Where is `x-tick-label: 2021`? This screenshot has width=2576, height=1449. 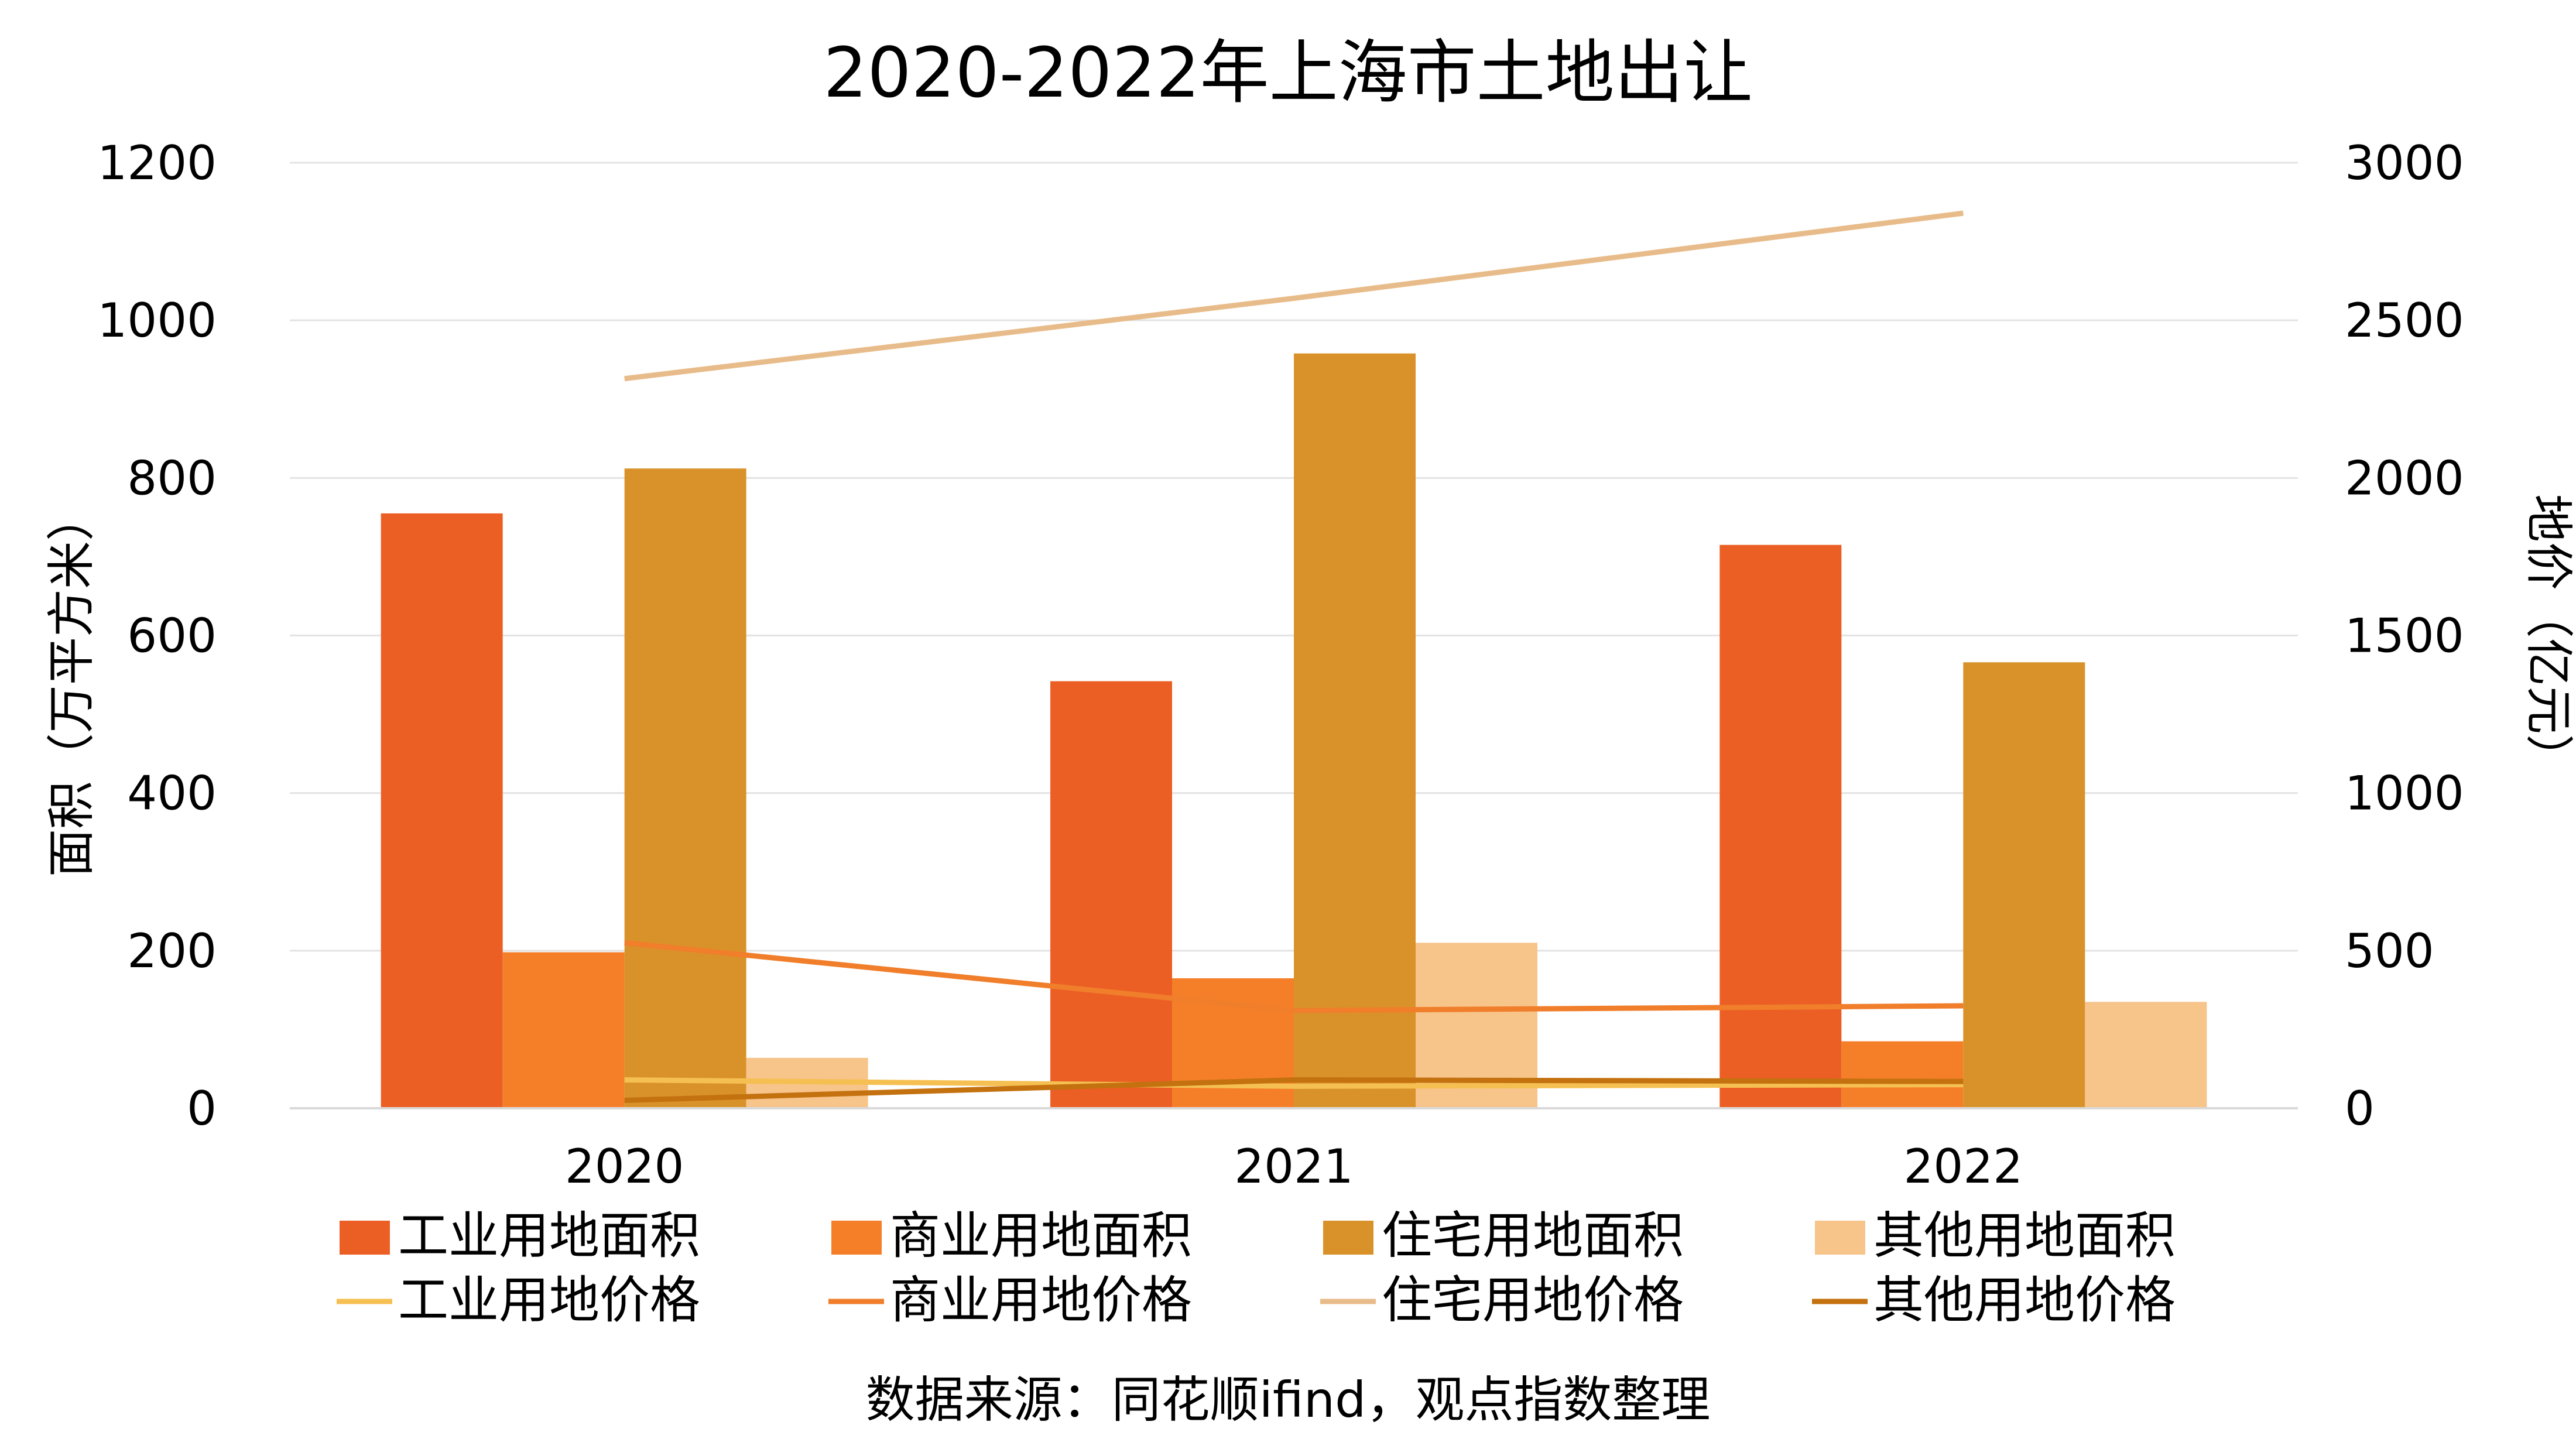
x-tick-label: 2021 is located at coordinates (1294, 1166).